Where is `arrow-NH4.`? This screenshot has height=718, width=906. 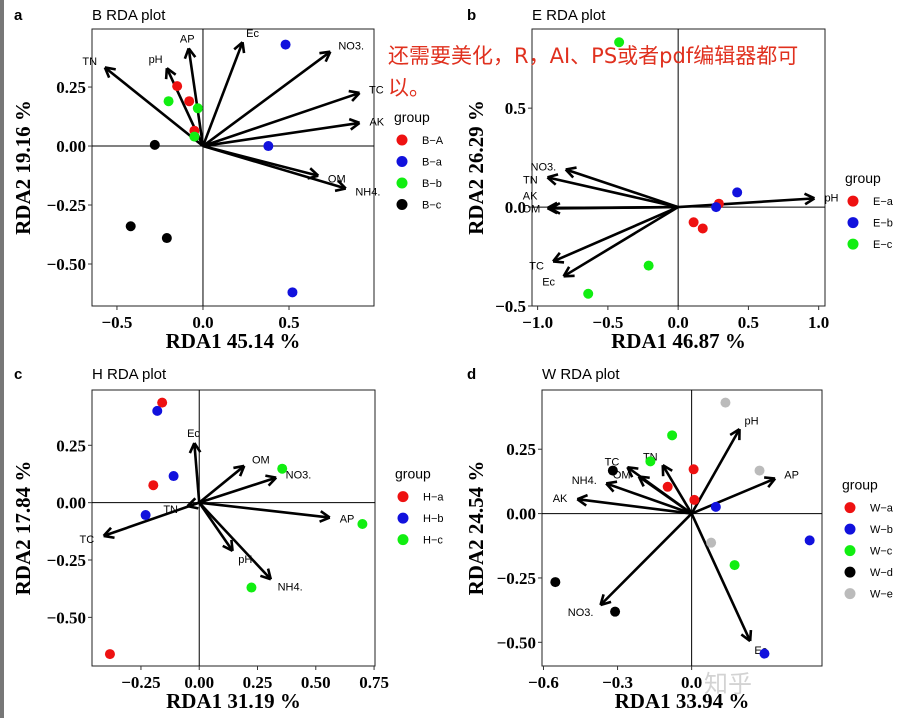 arrow-NH4. is located at coordinates (649, 498).